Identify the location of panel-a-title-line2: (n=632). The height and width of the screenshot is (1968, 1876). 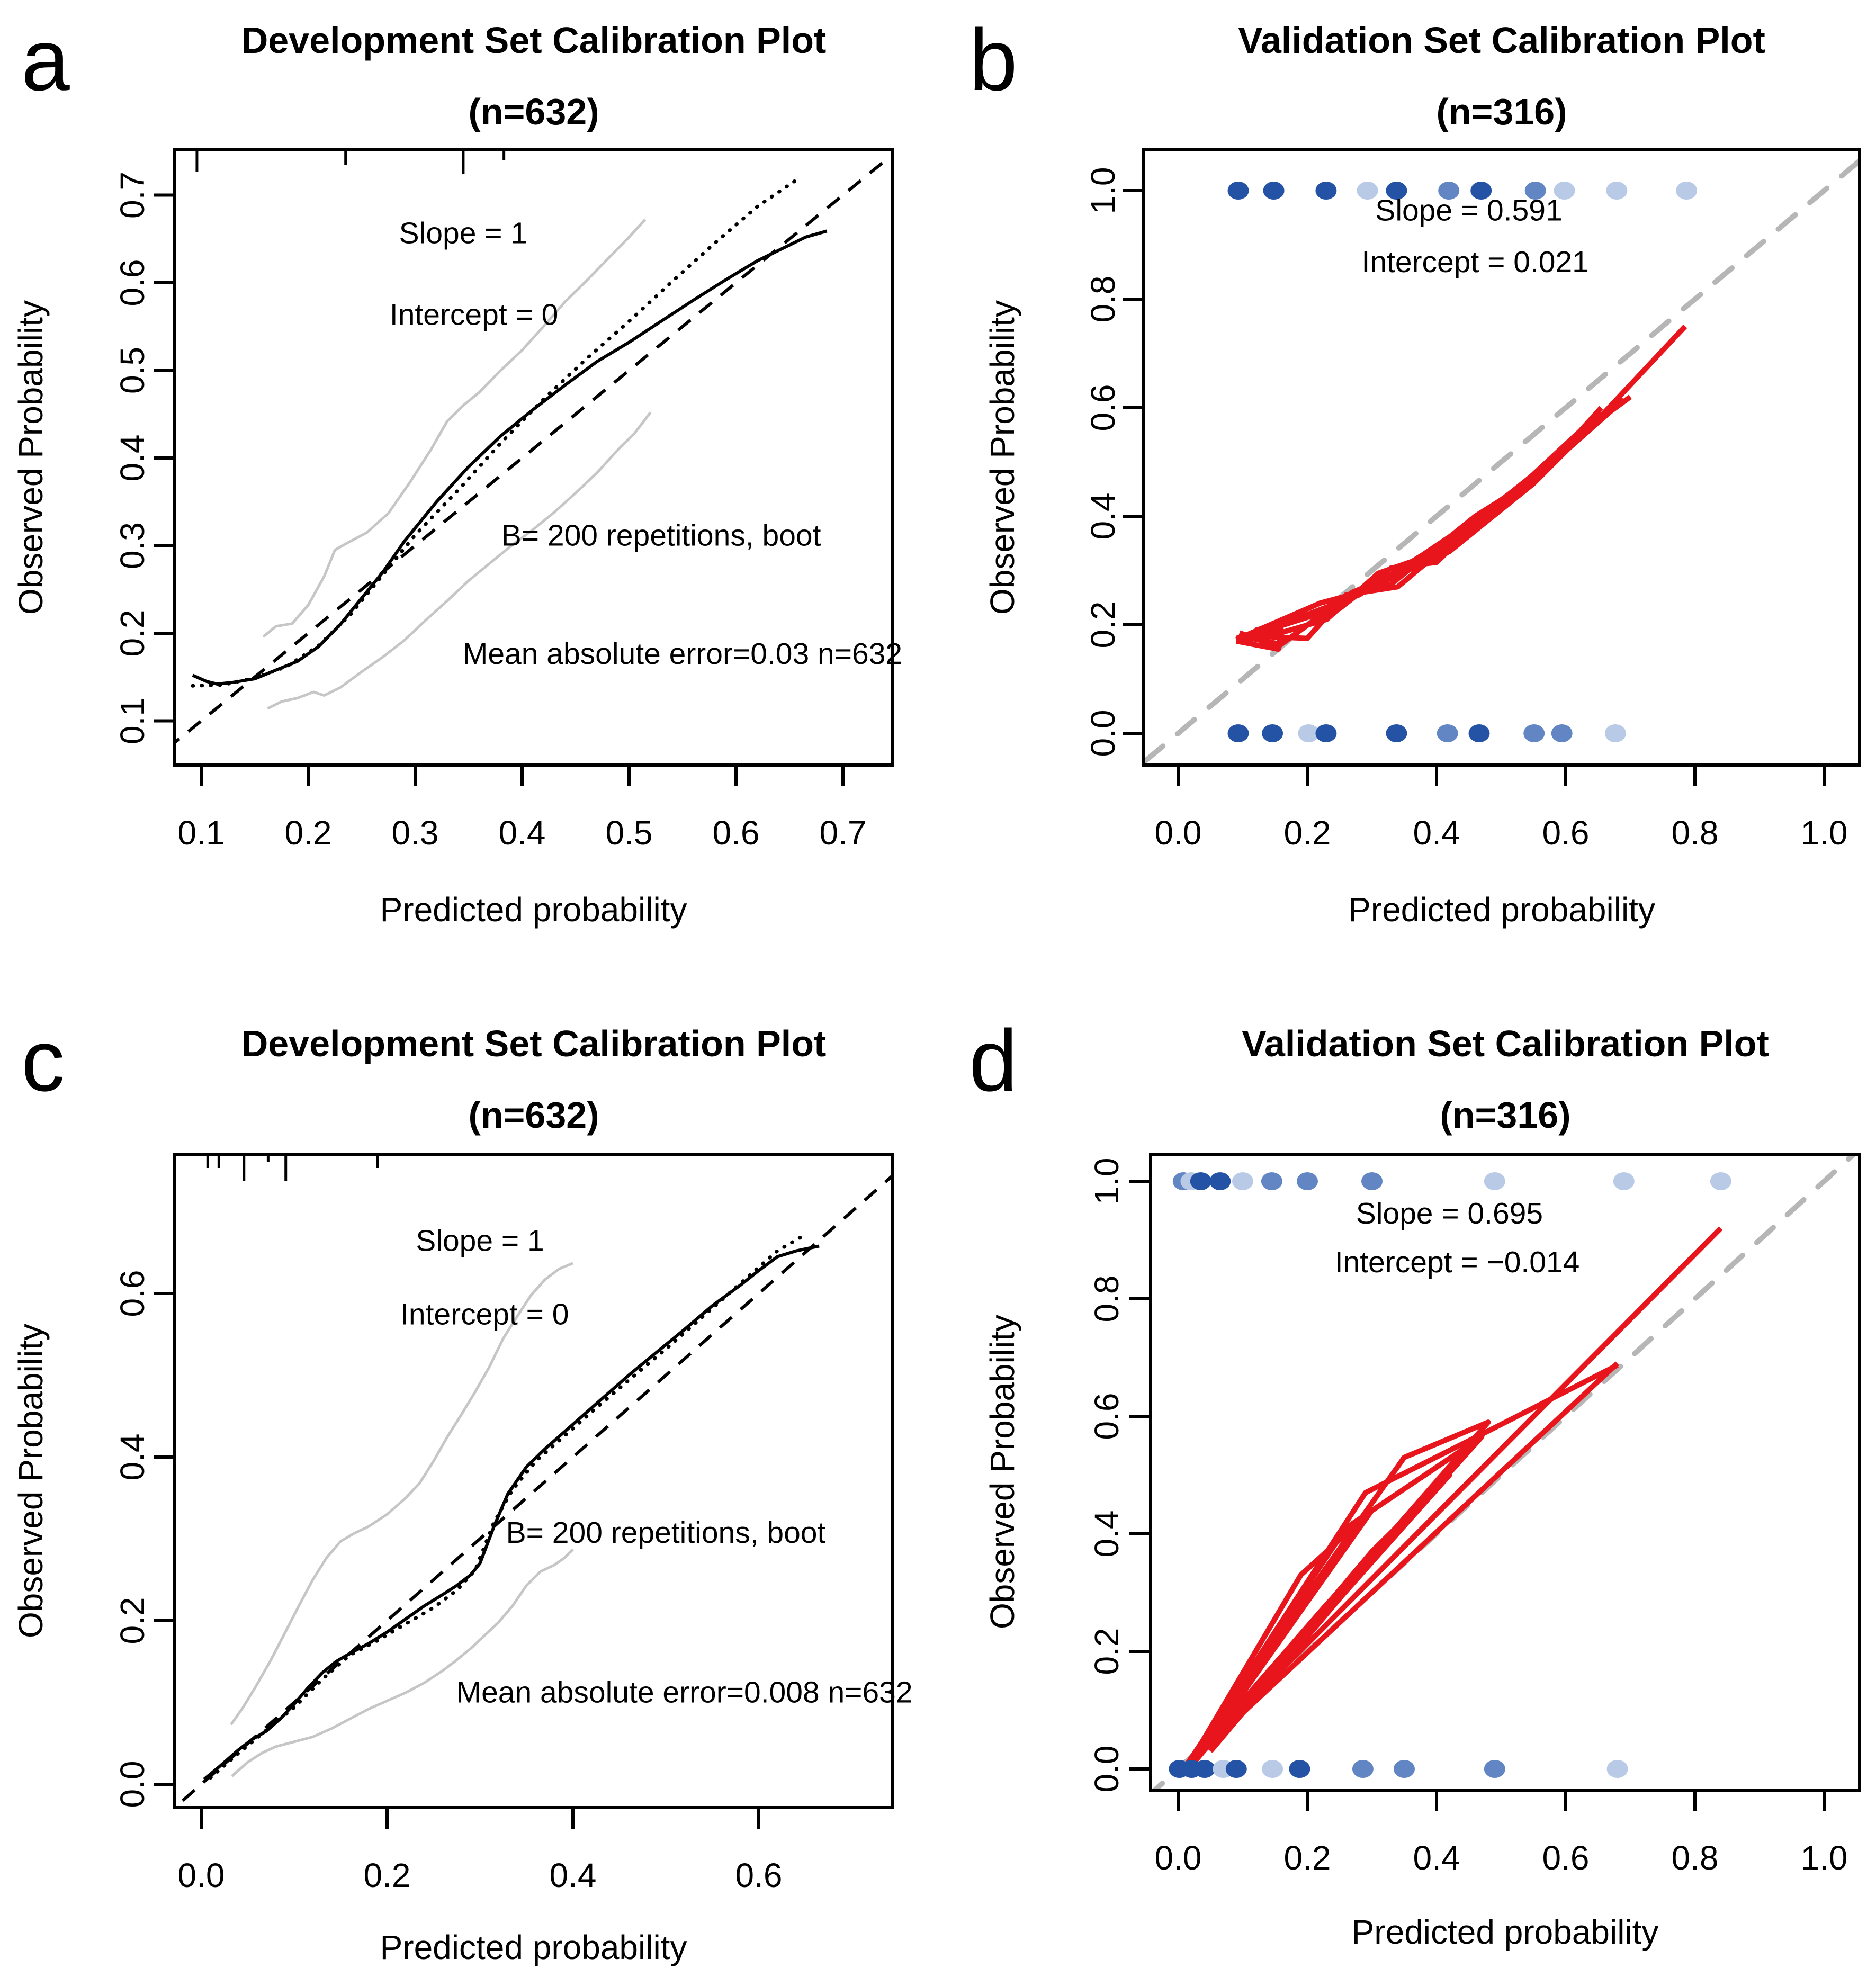
(533, 111).